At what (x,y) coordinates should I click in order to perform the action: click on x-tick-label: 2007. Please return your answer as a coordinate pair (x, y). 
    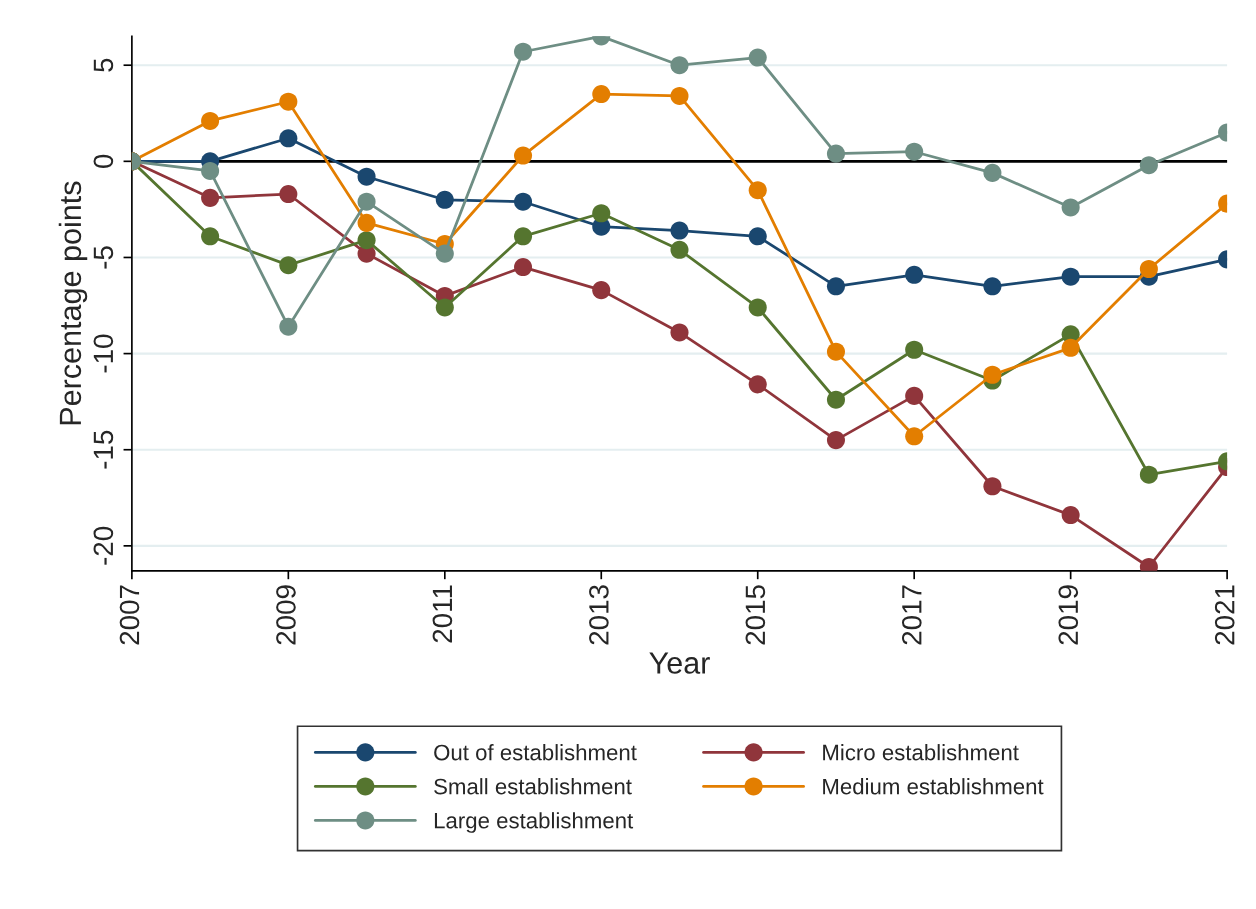
    Looking at the image, I should click on (129, 615).